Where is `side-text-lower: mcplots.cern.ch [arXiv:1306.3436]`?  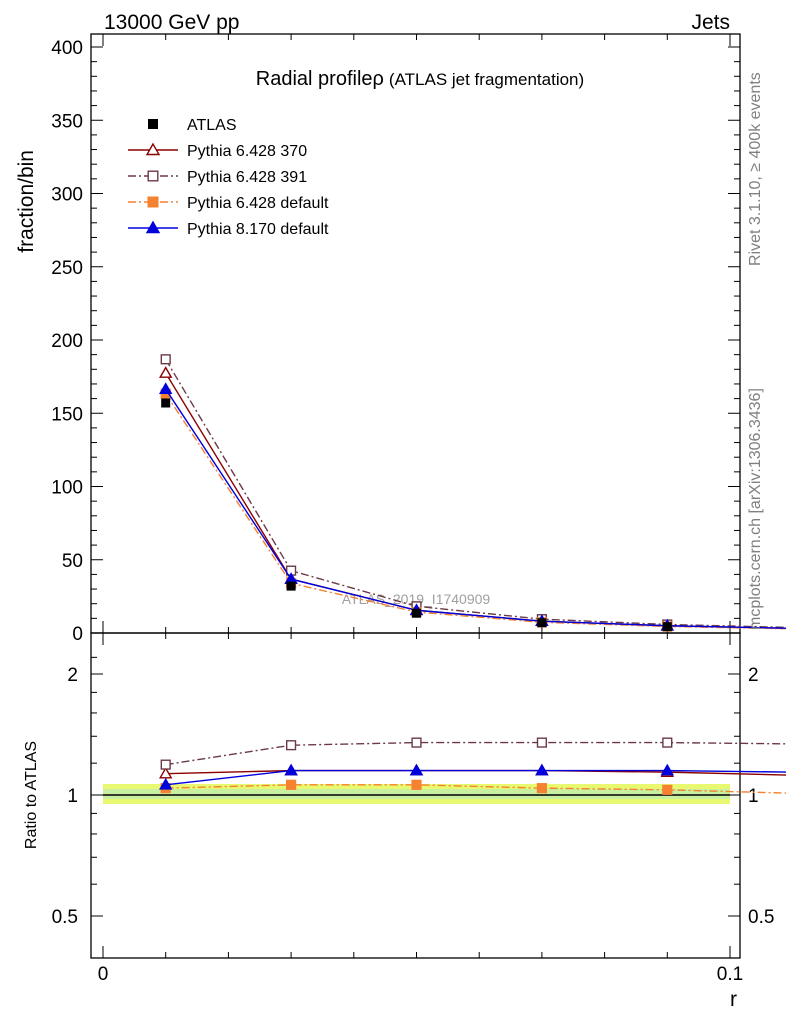 side-text-lower: mcplots.cern.ch [arXiv:1306.3436] is located at coordinates (755, 509).